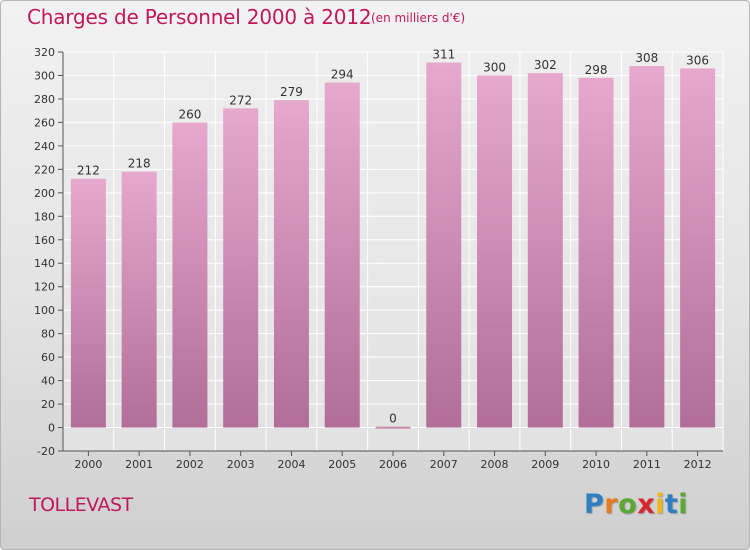  I want to click on x-tick-label: 2011, so click(647, 464).